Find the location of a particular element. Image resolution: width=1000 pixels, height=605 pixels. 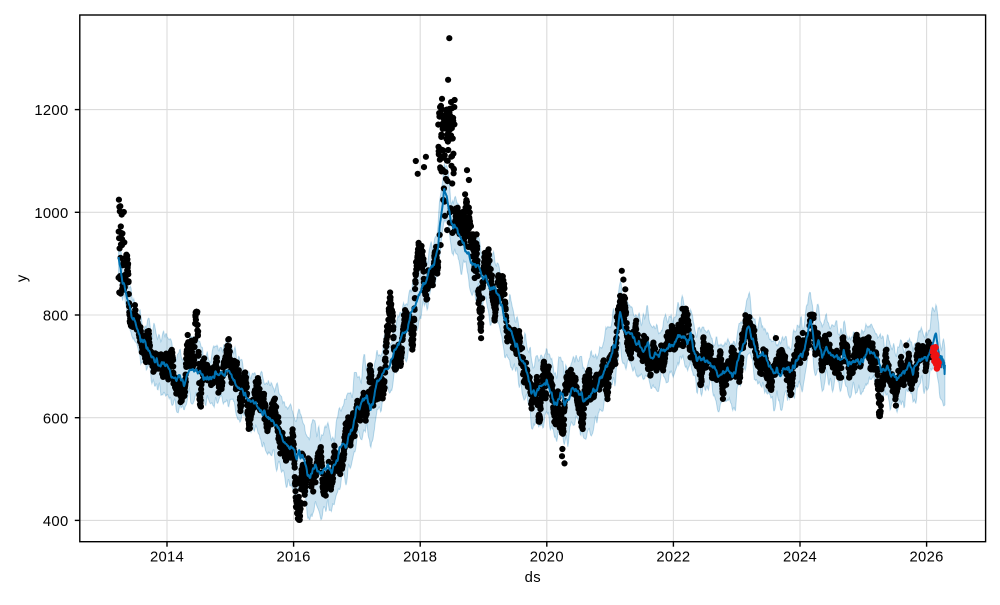

svg-text: 2020 is located at coordinates (547, 558).